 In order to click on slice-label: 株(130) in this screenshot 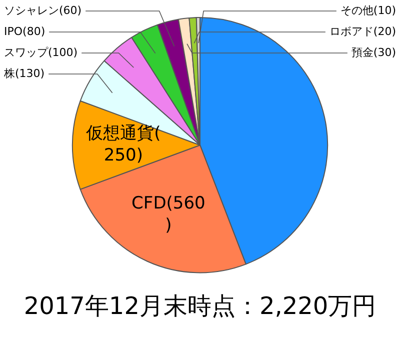, I will do `click(24, 73)`.